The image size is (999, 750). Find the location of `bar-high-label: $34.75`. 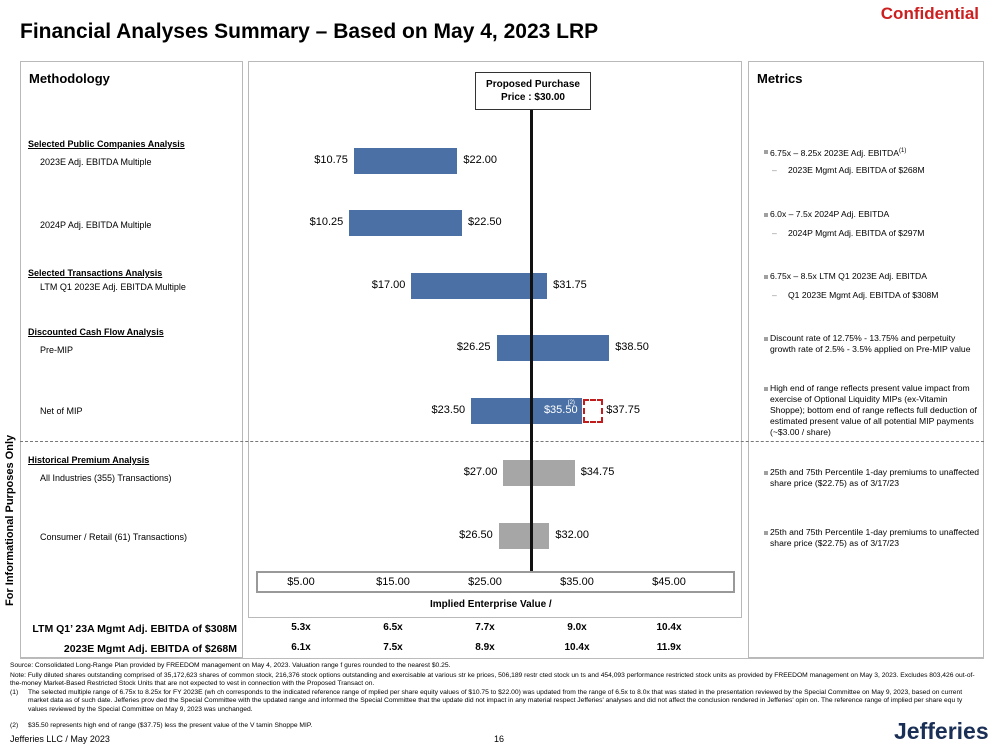

bar-high-label: $34.75 is located at coordinates (597, 472).